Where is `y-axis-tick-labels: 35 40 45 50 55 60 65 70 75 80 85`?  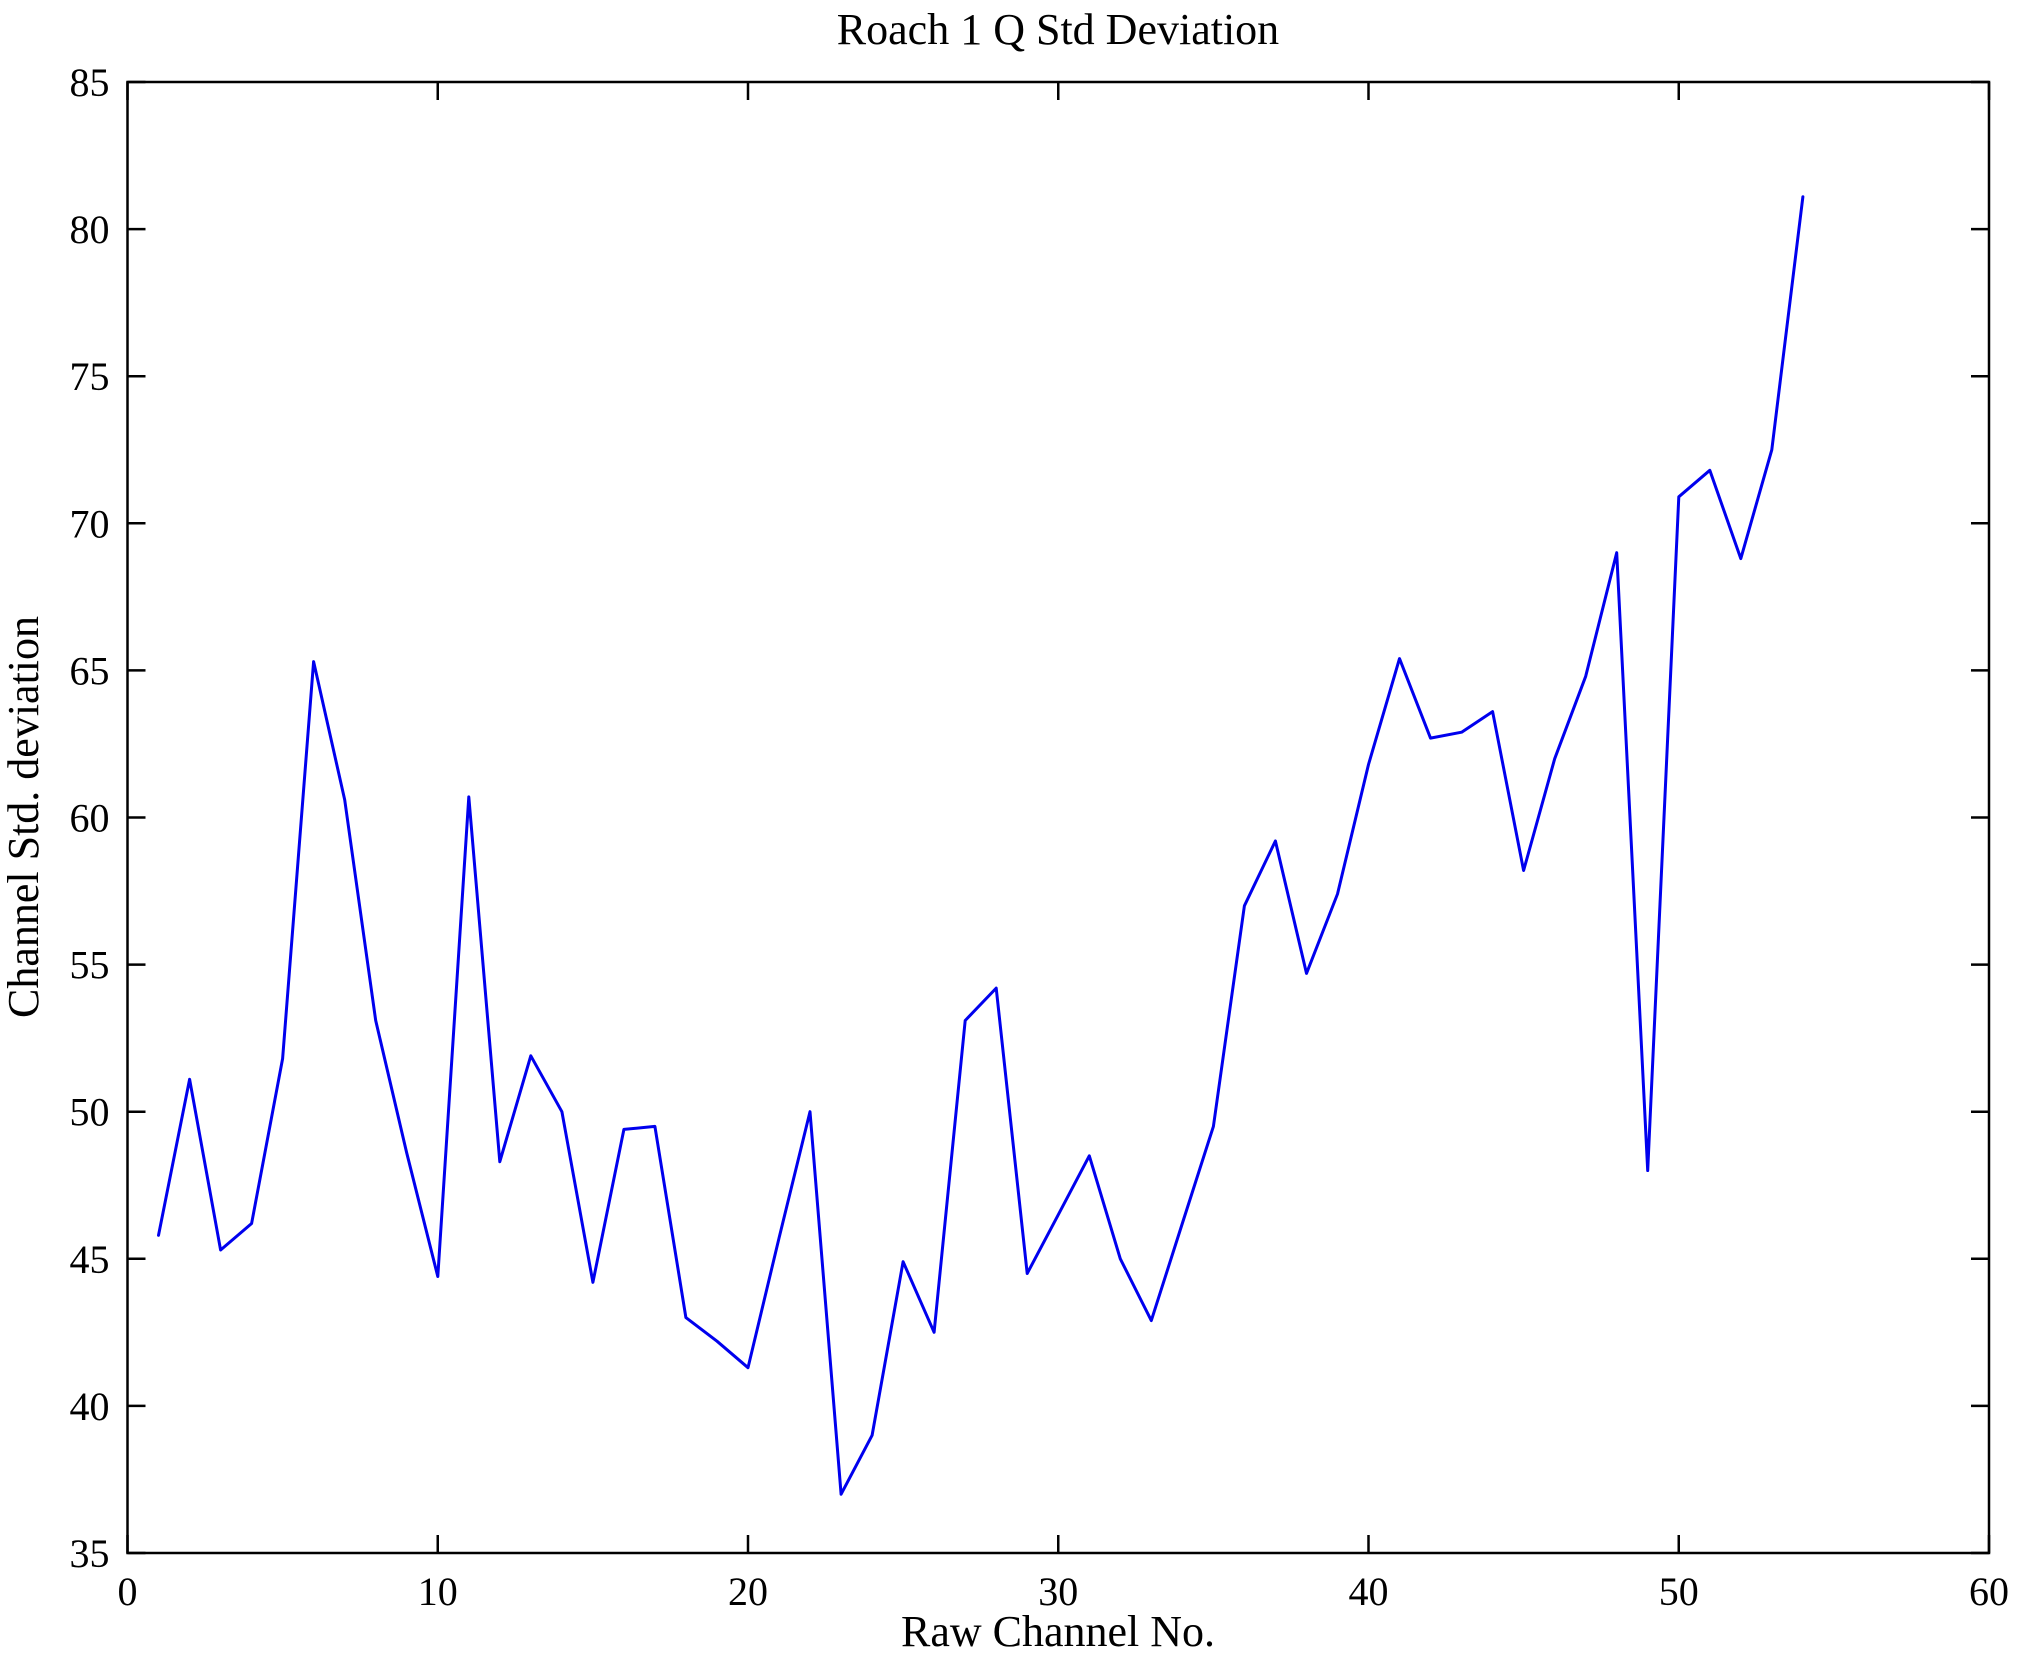 y-axis-tick-labels: 35 40 45 50 55 60 65 70 75 80 85 is located at coordinates (90, 818).